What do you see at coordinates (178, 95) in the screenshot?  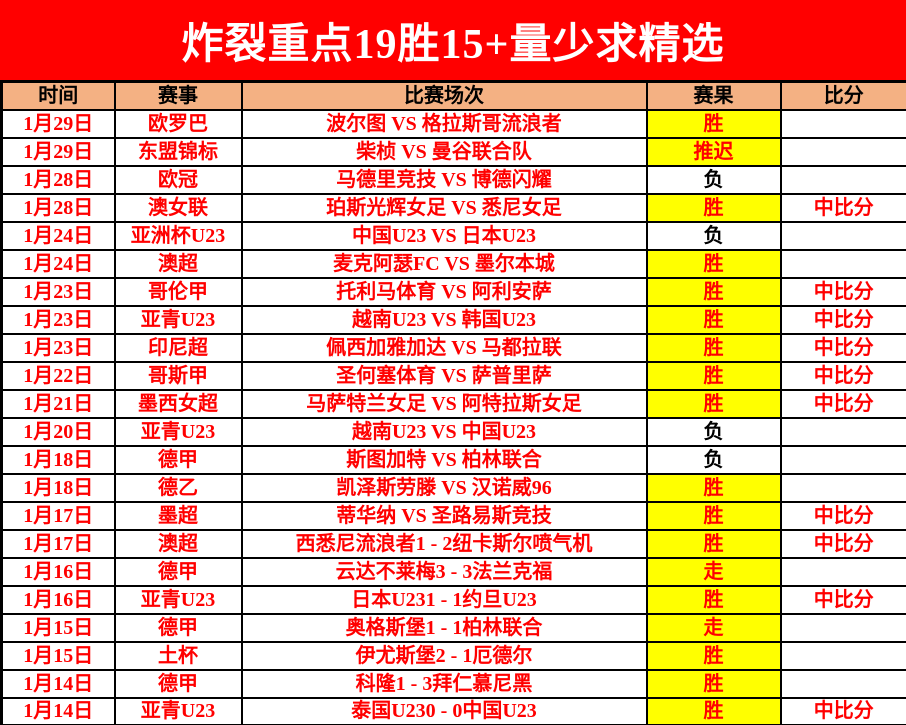 I see `column-header-league: 赛事` at bounding box center [178, 95].